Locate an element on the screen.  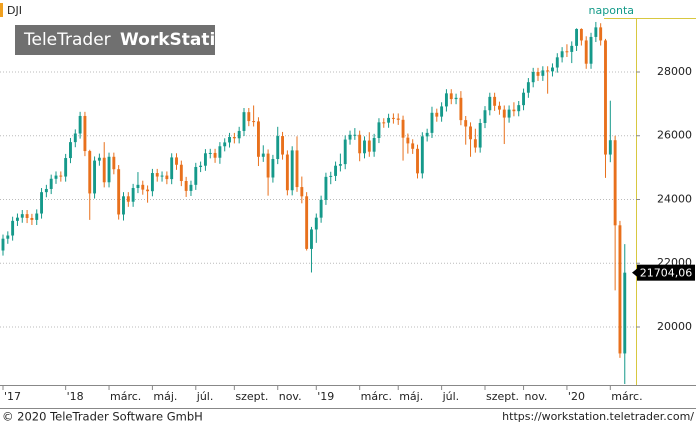
chart-subtitle: naponta is located at coordinates (611, 10).